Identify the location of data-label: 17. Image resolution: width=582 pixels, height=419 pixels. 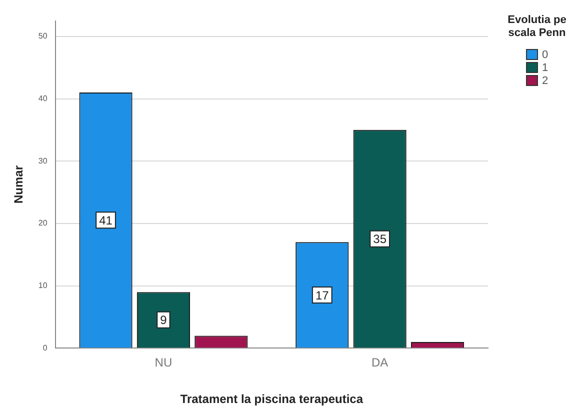
(322, 295).